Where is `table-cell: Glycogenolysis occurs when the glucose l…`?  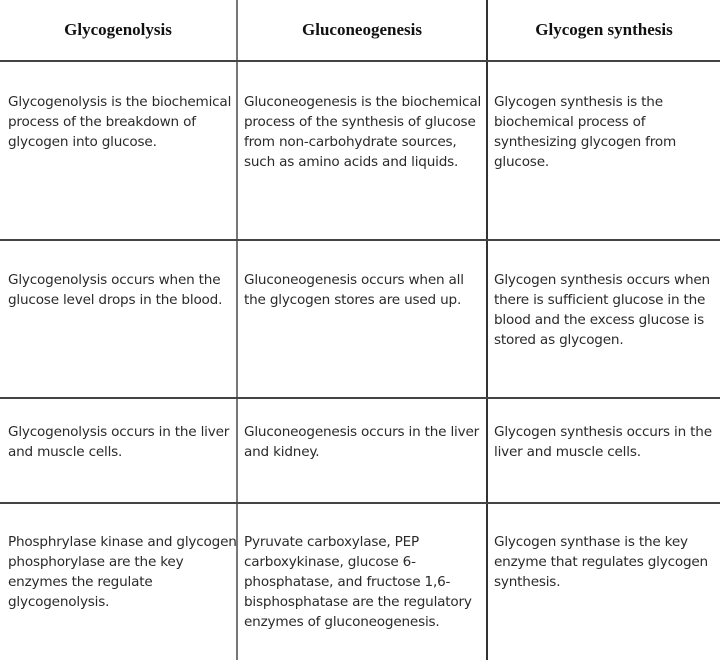 table-cell: Glycogenolysis occurs when the glucose l… is located at coordinates (115, 290).